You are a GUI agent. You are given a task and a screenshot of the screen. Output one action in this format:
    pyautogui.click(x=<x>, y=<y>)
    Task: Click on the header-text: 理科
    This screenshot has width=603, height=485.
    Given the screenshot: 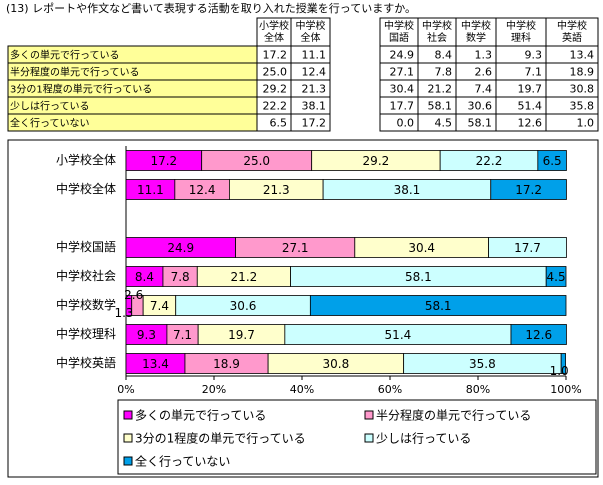 What is the action you would take?
    pyautogui.click(x=521, y=37)
    